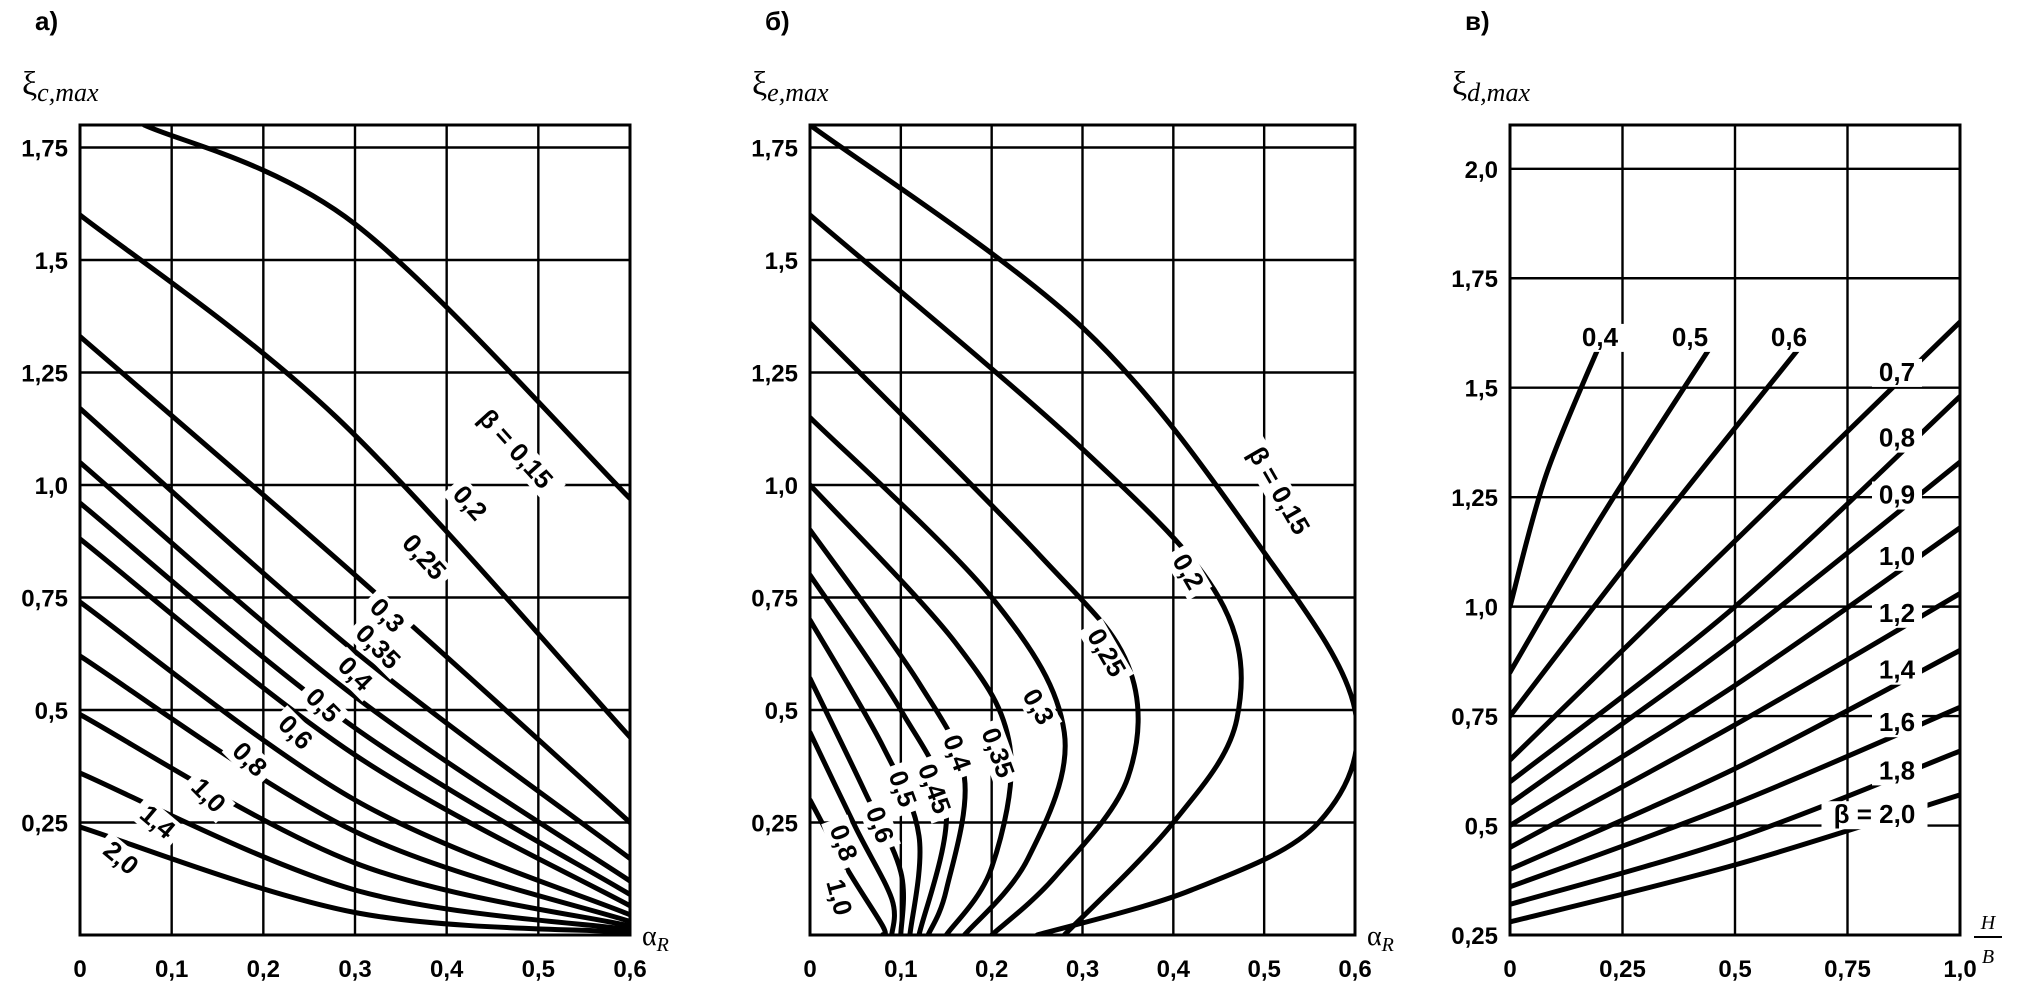 The image size is (2021, 1003). I want to click on curve-label-text: β = 2,0, so click(1875, 814).